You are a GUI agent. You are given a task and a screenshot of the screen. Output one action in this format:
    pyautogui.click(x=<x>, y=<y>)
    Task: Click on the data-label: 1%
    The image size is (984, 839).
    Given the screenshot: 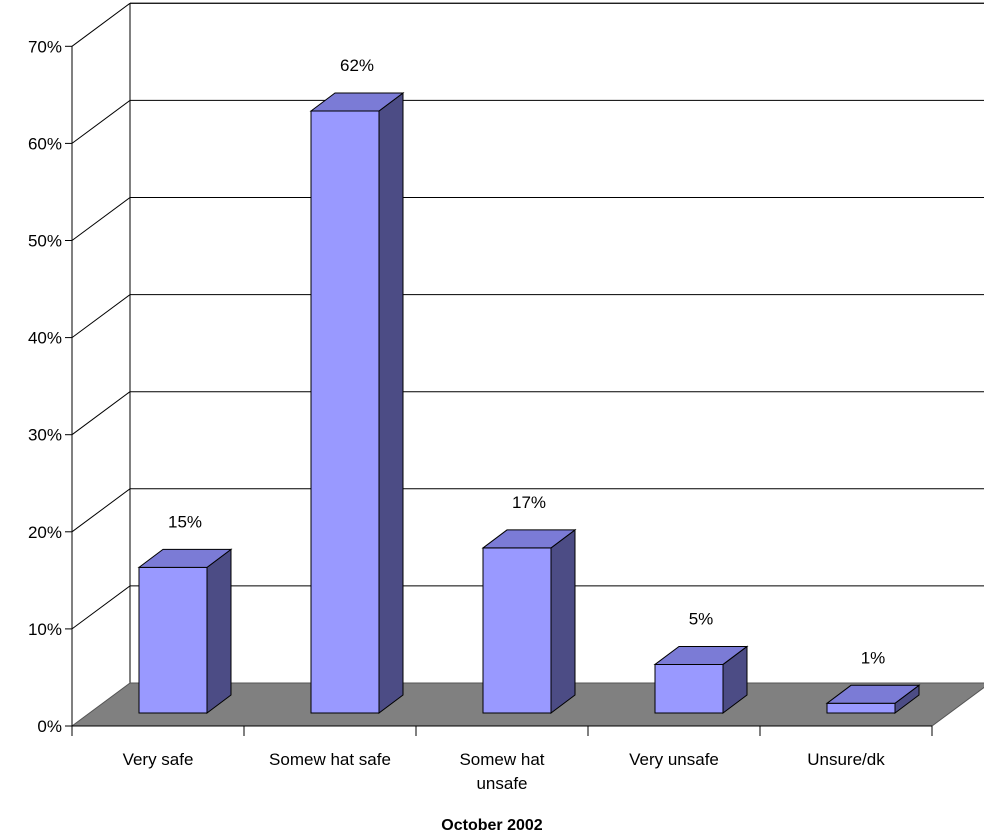 What is the action you would take?
    pyautogui.click(x=873, y=657)
    